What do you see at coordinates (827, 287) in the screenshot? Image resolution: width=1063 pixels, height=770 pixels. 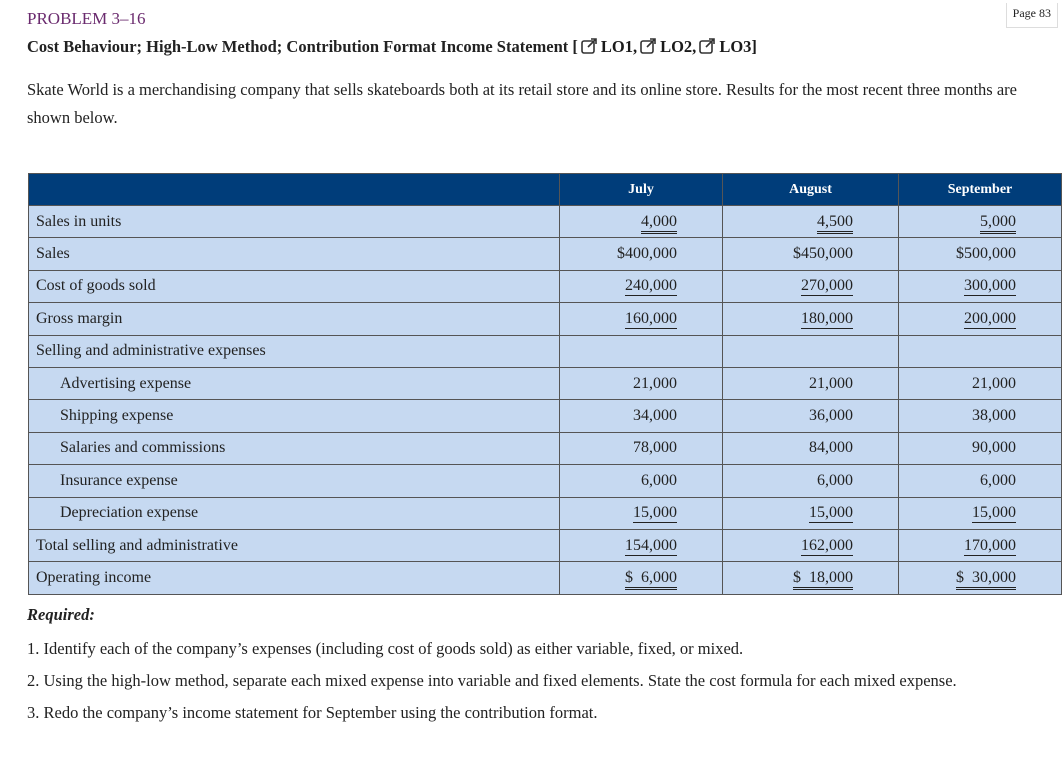 I see `cell-value: 270,000` at bounding box center [827, 287].